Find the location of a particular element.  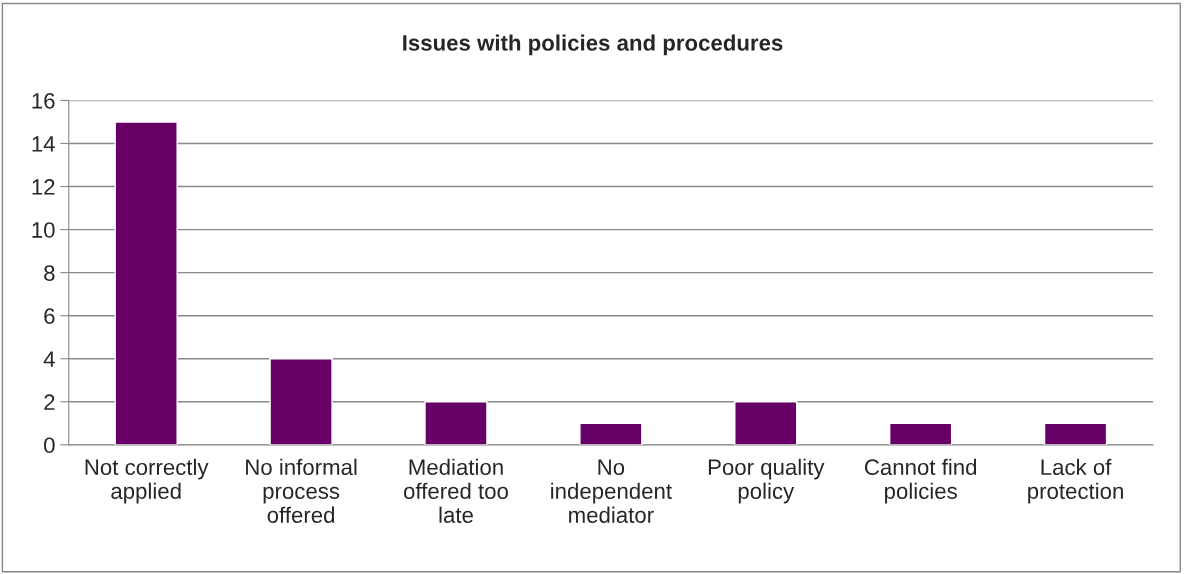

y-tick-label: 16 is located at coordinates (43, 100).